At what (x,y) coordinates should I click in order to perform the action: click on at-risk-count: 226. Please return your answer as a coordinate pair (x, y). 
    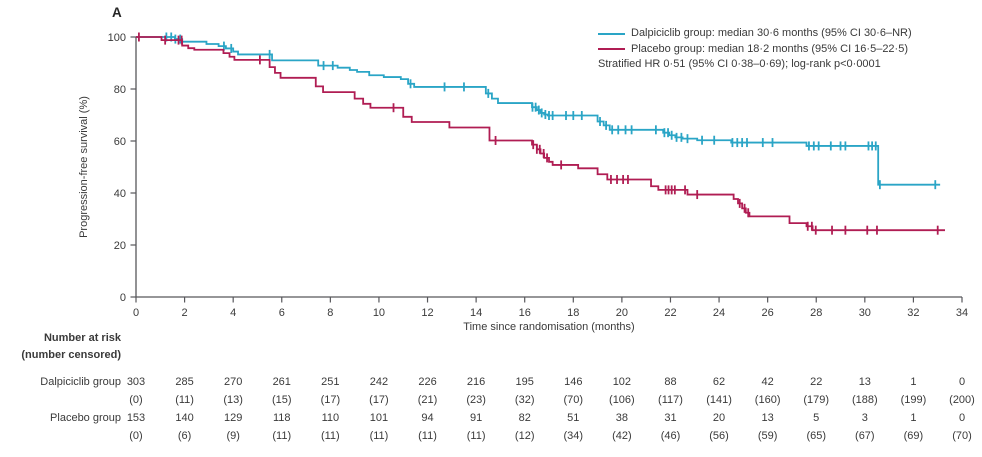
    Looking at the image, I should click on (427, 382).